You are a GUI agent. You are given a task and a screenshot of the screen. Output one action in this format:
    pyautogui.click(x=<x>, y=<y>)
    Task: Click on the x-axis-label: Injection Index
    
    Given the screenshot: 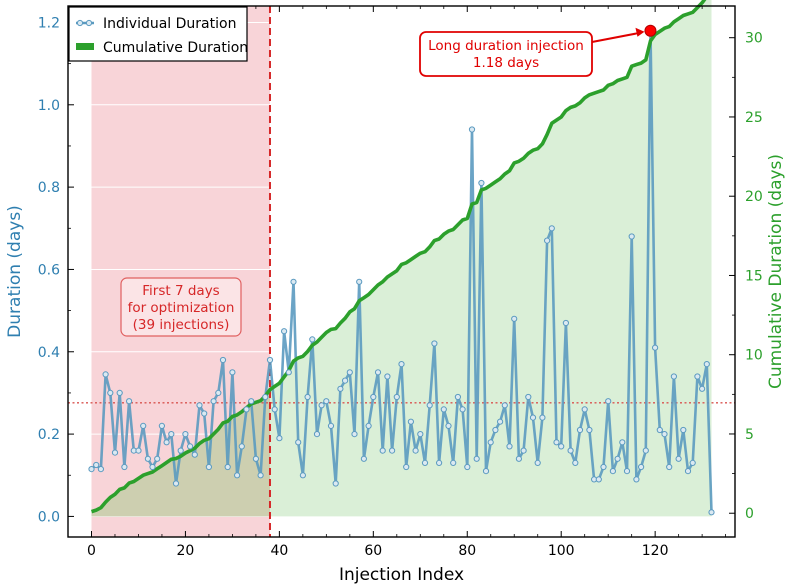 What is the action you would take?
    pyautogui.click(x=401, y=575)
    